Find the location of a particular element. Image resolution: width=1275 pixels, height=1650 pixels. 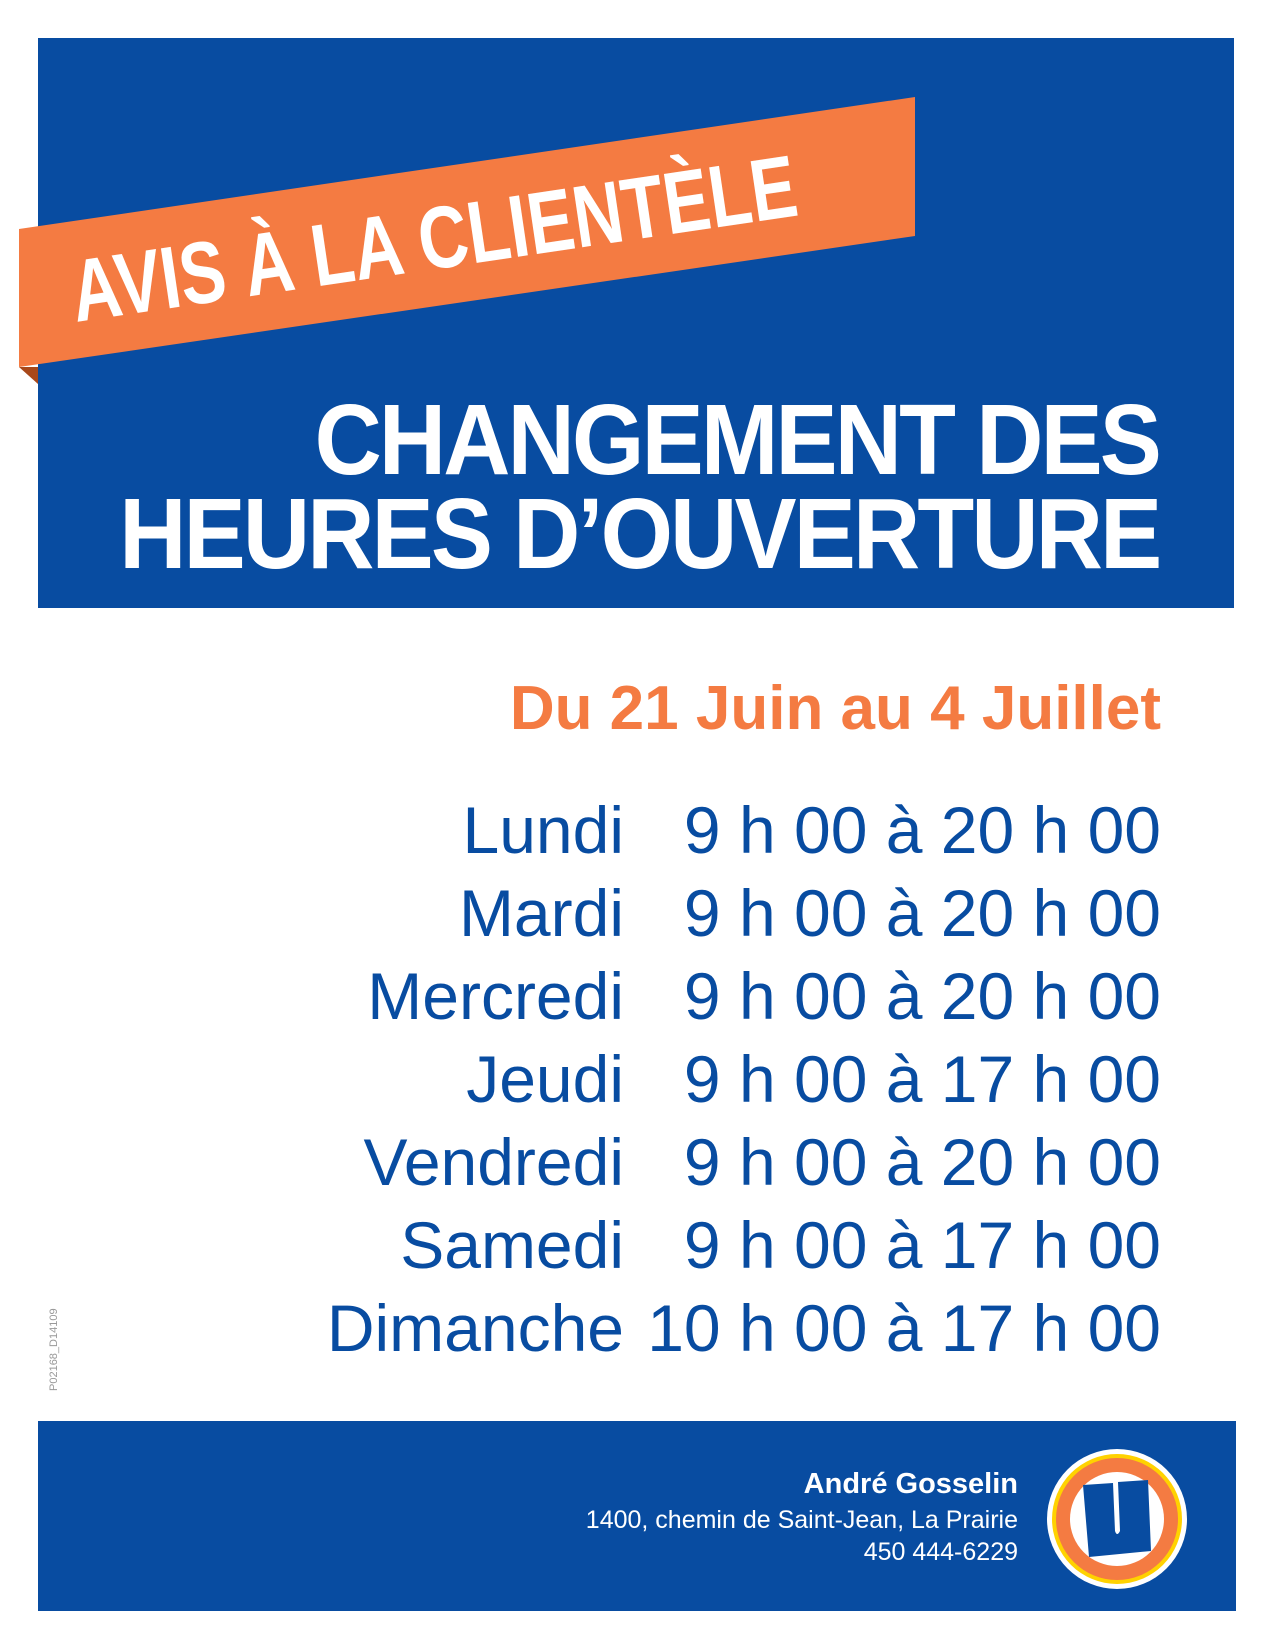

footer-panel is located at coordinates (637, 1516).